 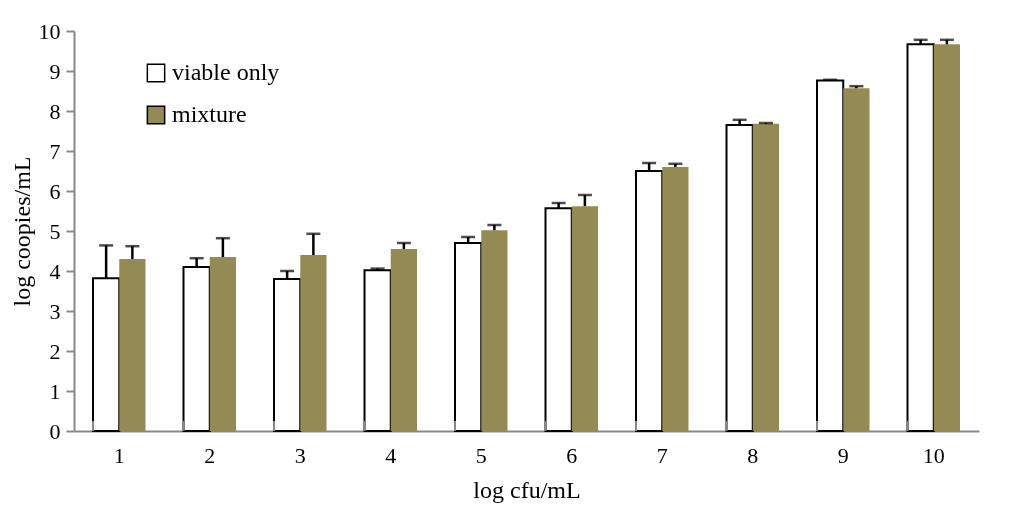 I want to click on x-tick-label: 4, so click(x=391, y=455).